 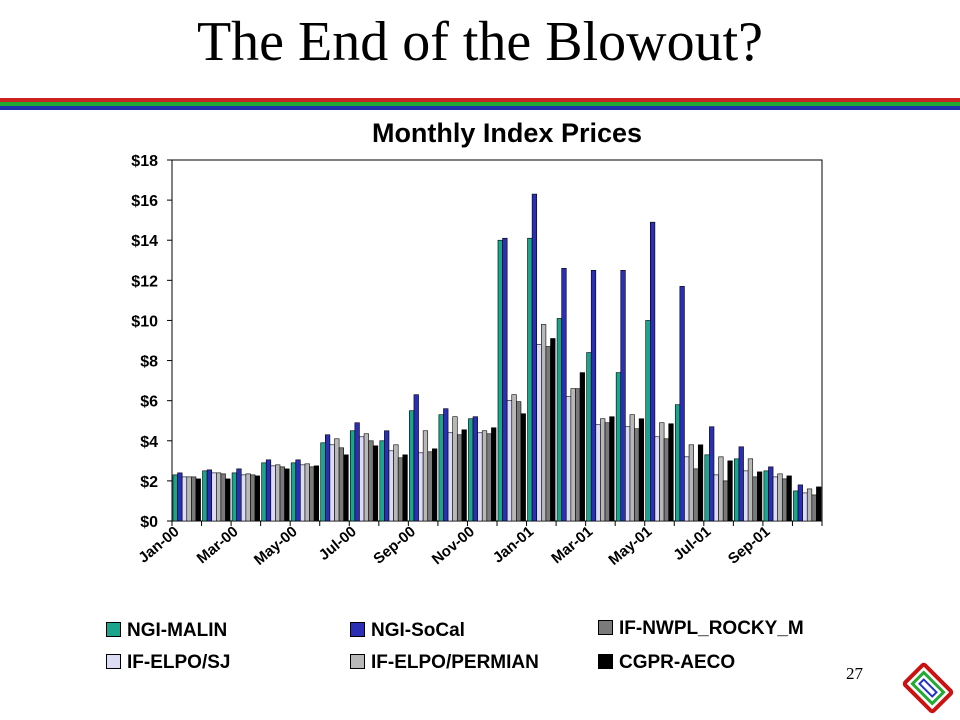 What do you see at coordinates (144, 321) in the screenshot?
I see `y-tick-label: $10` at bounding box center [144, 321].